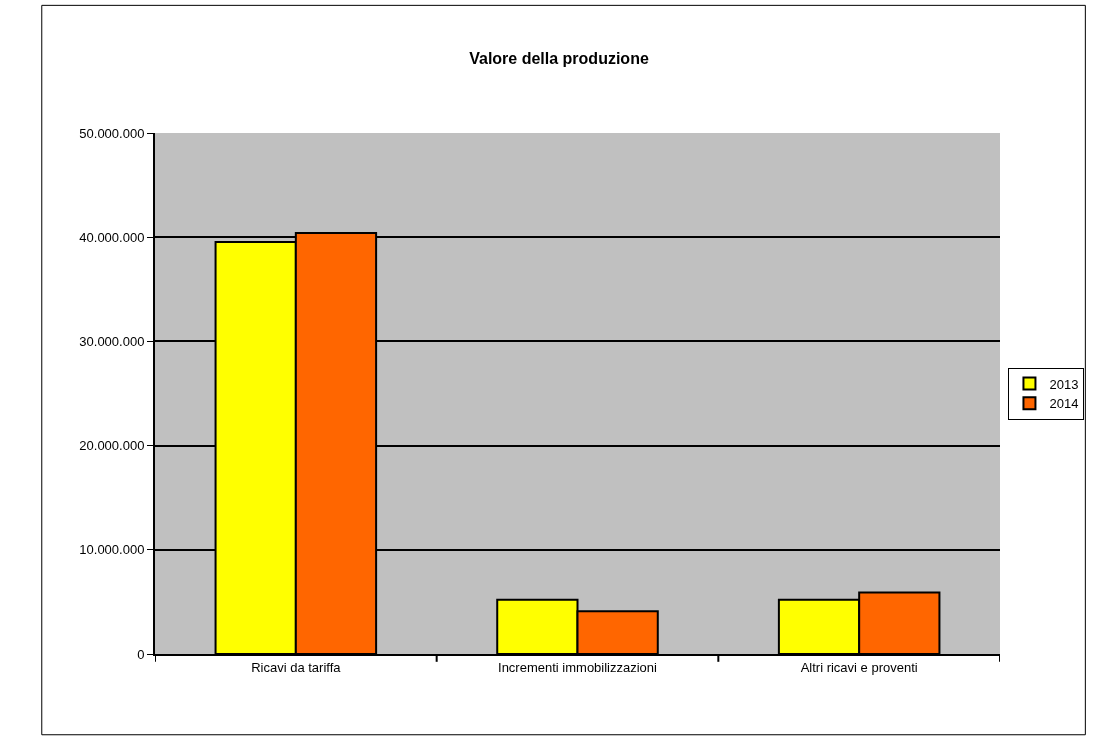 This screenshot has height=736, width=1118. Describe the element at coordinates (296, 667) in the screenshot. I see `x-tick-label: Ricavi da tariffa` at that location.